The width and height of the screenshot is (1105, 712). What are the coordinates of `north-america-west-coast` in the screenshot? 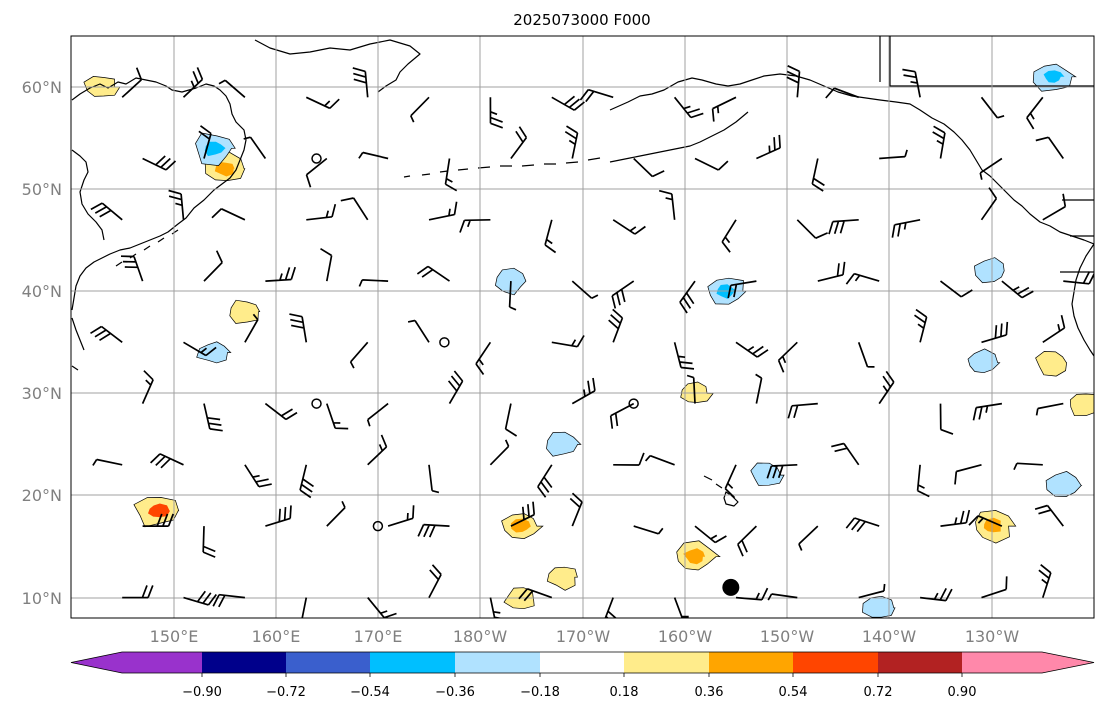 It's located at (1082, 300).